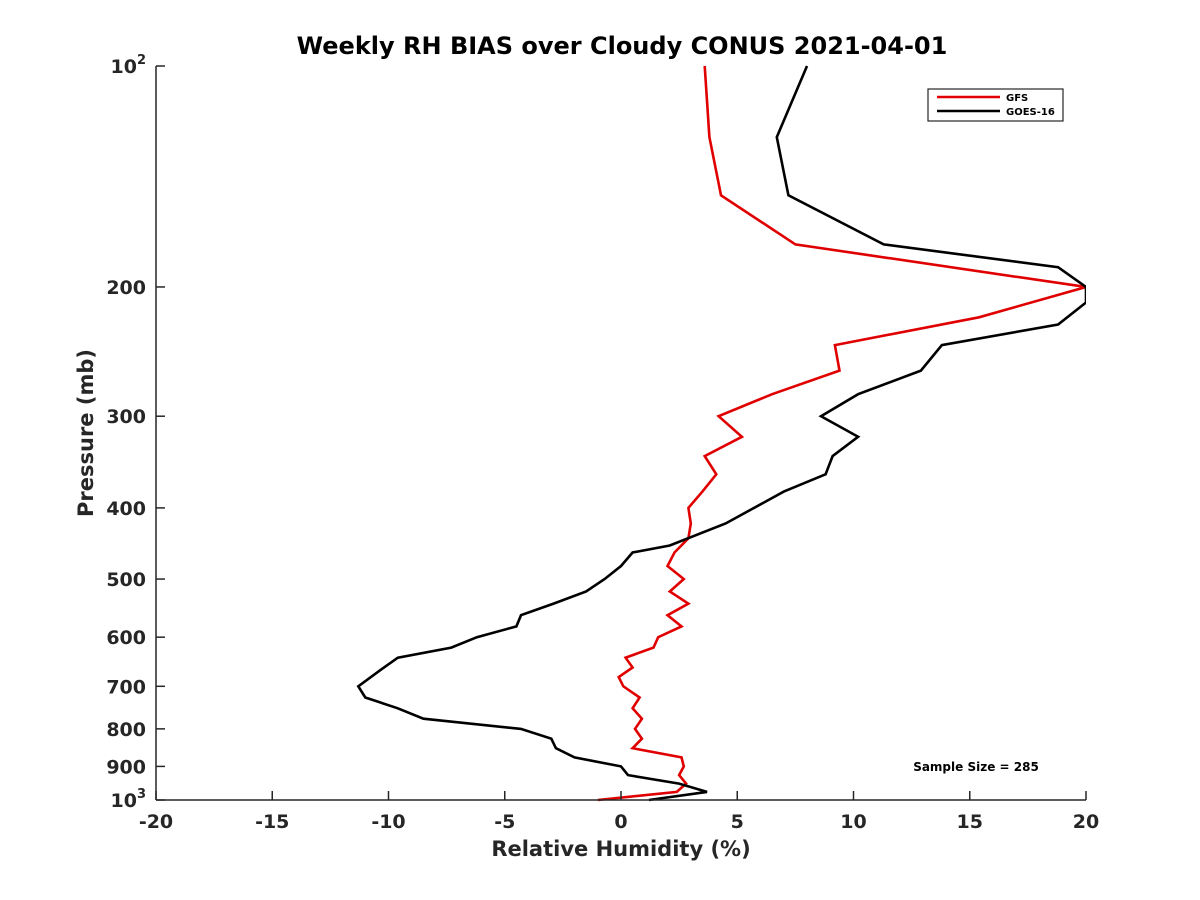 Image resolution: width=1200 pixels, height=900 pixels. What do you see at coordinates (86, 433) in the screenshot?
I see `y-axis-label: Pressure (mb)` at bounding box center [86, 433].